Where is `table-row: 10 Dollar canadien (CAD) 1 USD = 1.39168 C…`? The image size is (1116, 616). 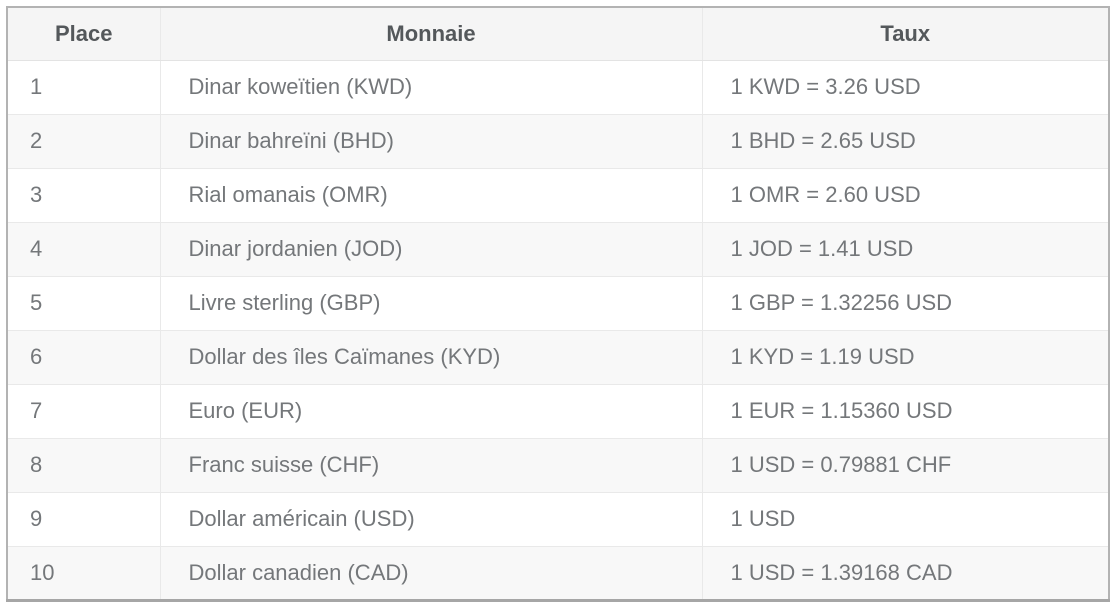 table-row: 10 Dollar canadien (CAD) 1 USD = 1.39168 C… is located at coordinates (558, 573).